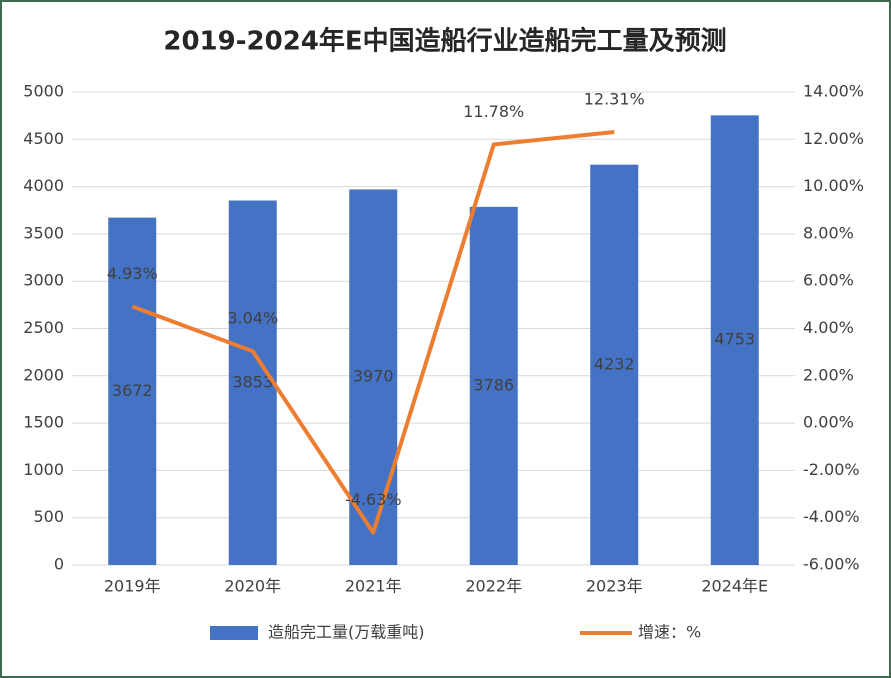 This screenshot has width=891, height=678. What do you see at coordinates (833, 138) in the screenshot?
I see `y2-tick-label: 12.00%` at bounding box center [833, 138].